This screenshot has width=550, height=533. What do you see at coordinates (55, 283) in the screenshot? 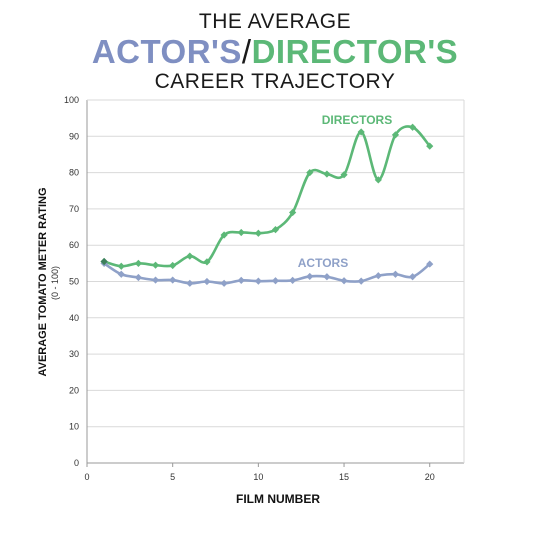
I see `y-axis-sublabel: (0 - 100)` at bounding box center [55, 283].